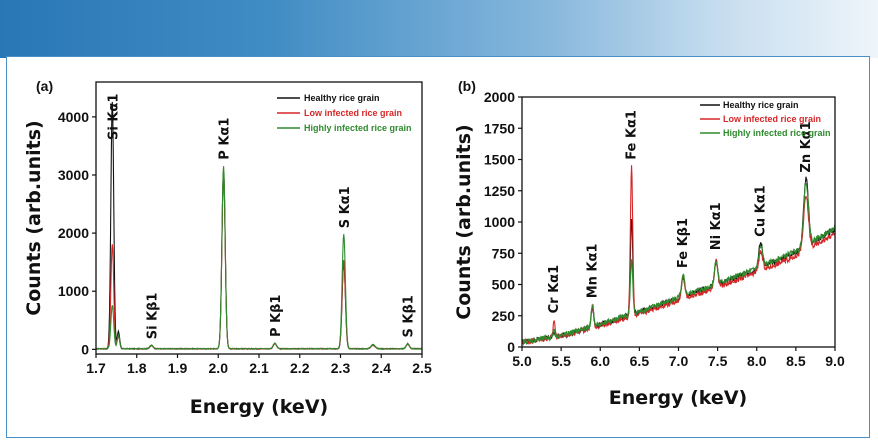 The height and width of the screenshot is (444, 878). What do you see at coordinates (439, 29) in the screenshot?
I see `header-banner` at bounding box center [439, 29].